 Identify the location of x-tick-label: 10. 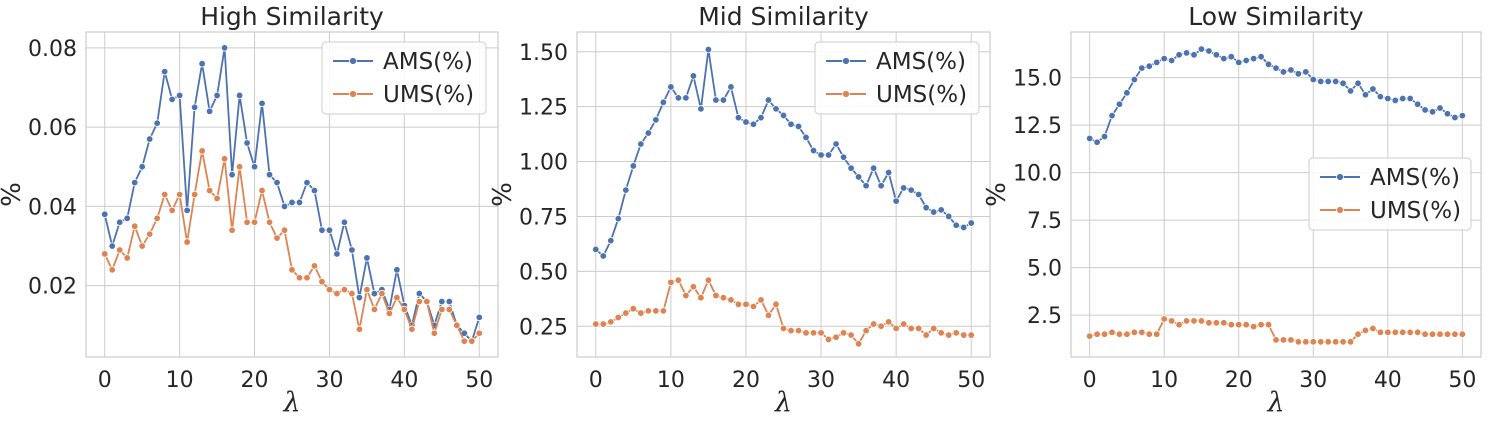
(180, 380).